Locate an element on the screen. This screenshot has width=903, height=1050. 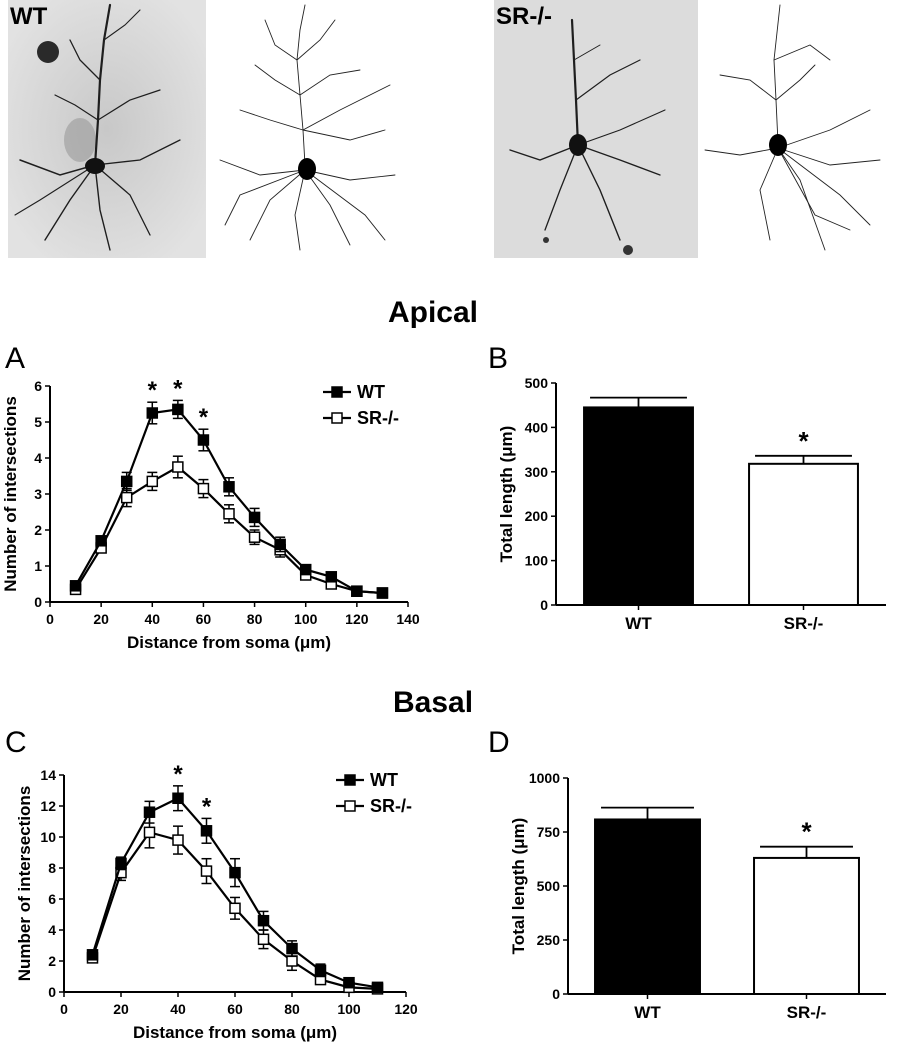
y-tick-label: 300 is located at coordinates (537, 472).